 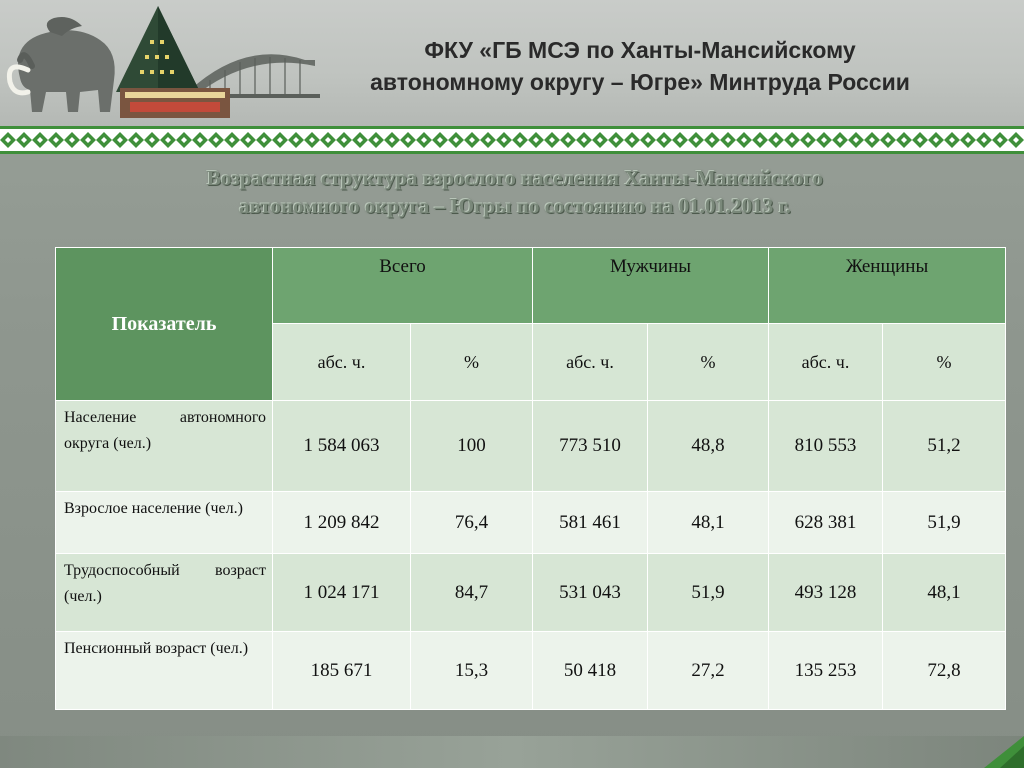 I want to click on row-label: Пенсионный возраст (чел.), so click(x=164, y=670).